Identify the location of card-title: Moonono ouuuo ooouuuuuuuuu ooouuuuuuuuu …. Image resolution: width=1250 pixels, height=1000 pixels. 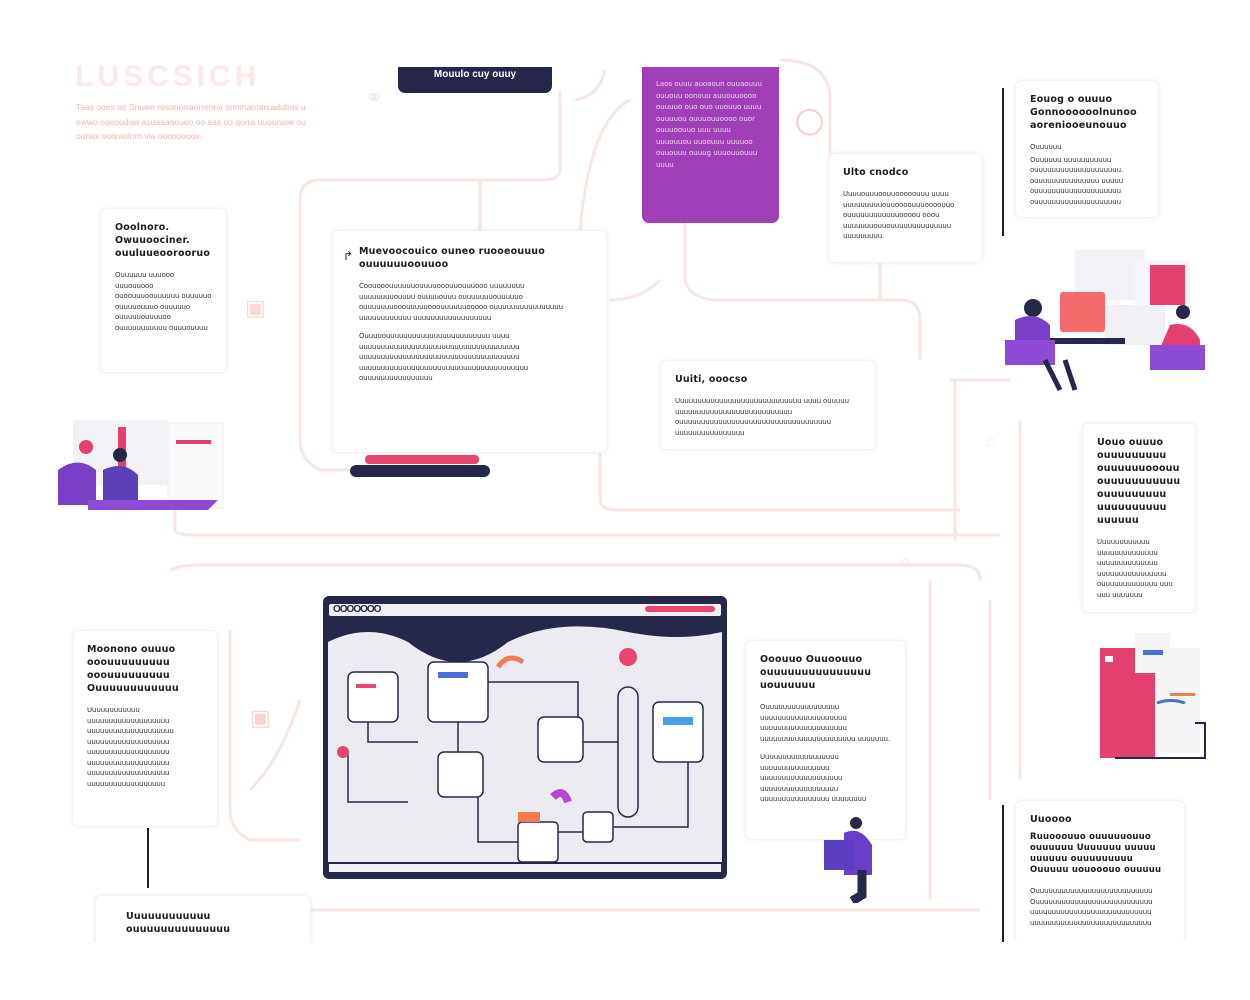
(133, 669).